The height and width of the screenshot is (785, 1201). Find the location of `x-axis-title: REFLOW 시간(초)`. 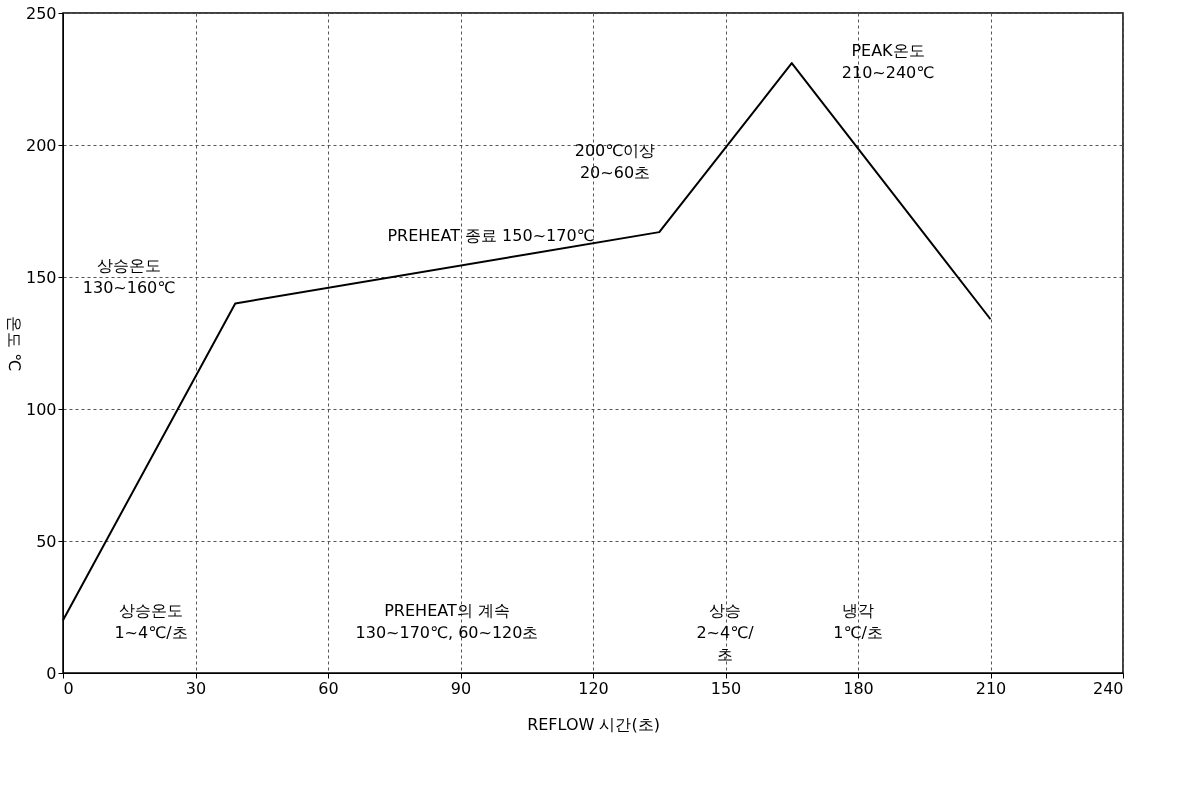

x-axis-title: REFLOW 시간(초) is located at coordinates (593, 724).